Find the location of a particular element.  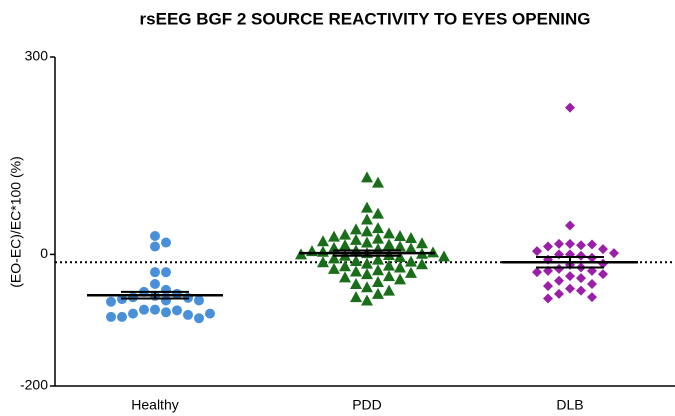

x-tick-label: Healthy is located at coordinates (154, 405).